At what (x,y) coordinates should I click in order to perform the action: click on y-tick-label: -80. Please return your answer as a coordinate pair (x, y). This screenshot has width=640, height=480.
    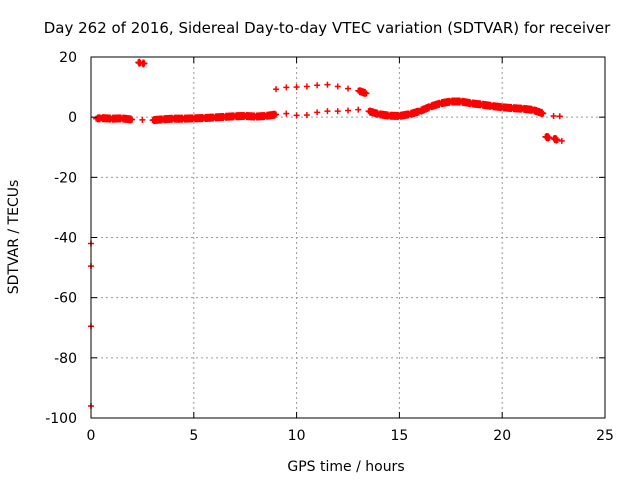
    Looking at the image, I should click on (65, 359).